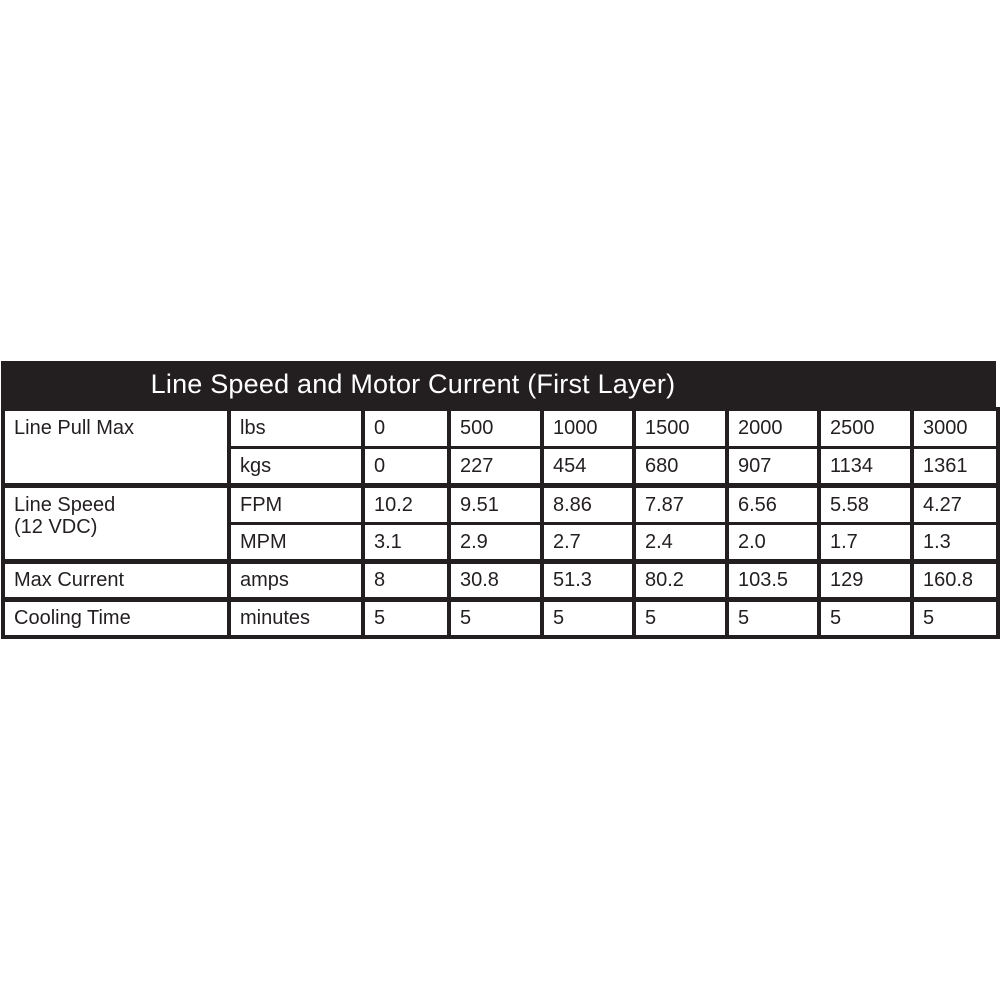 This screenshot has height=1000, width=1000. I want to click on value-cell: 1500, so click(680, 428).